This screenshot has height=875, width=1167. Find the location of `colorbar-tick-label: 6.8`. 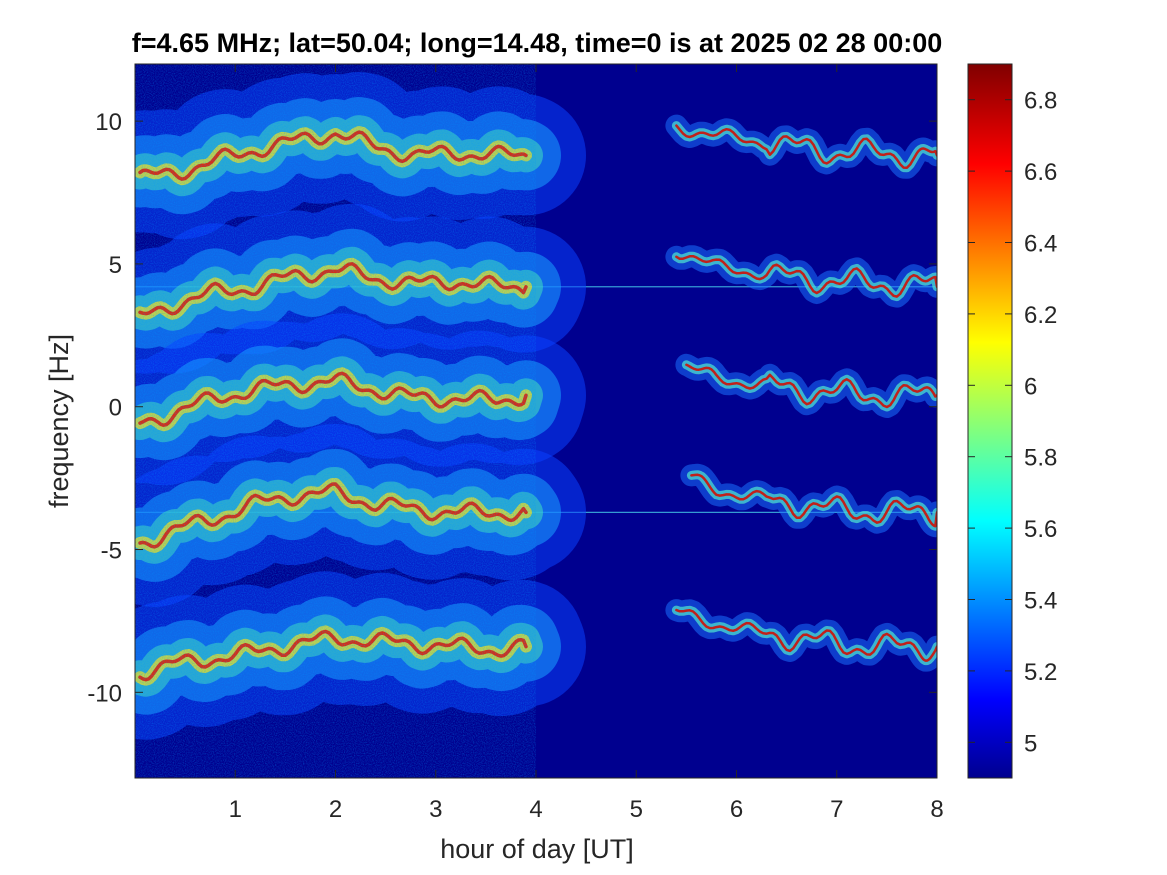

colorbar-tick-label: 6.8 is located at coordinates (1040, 101).